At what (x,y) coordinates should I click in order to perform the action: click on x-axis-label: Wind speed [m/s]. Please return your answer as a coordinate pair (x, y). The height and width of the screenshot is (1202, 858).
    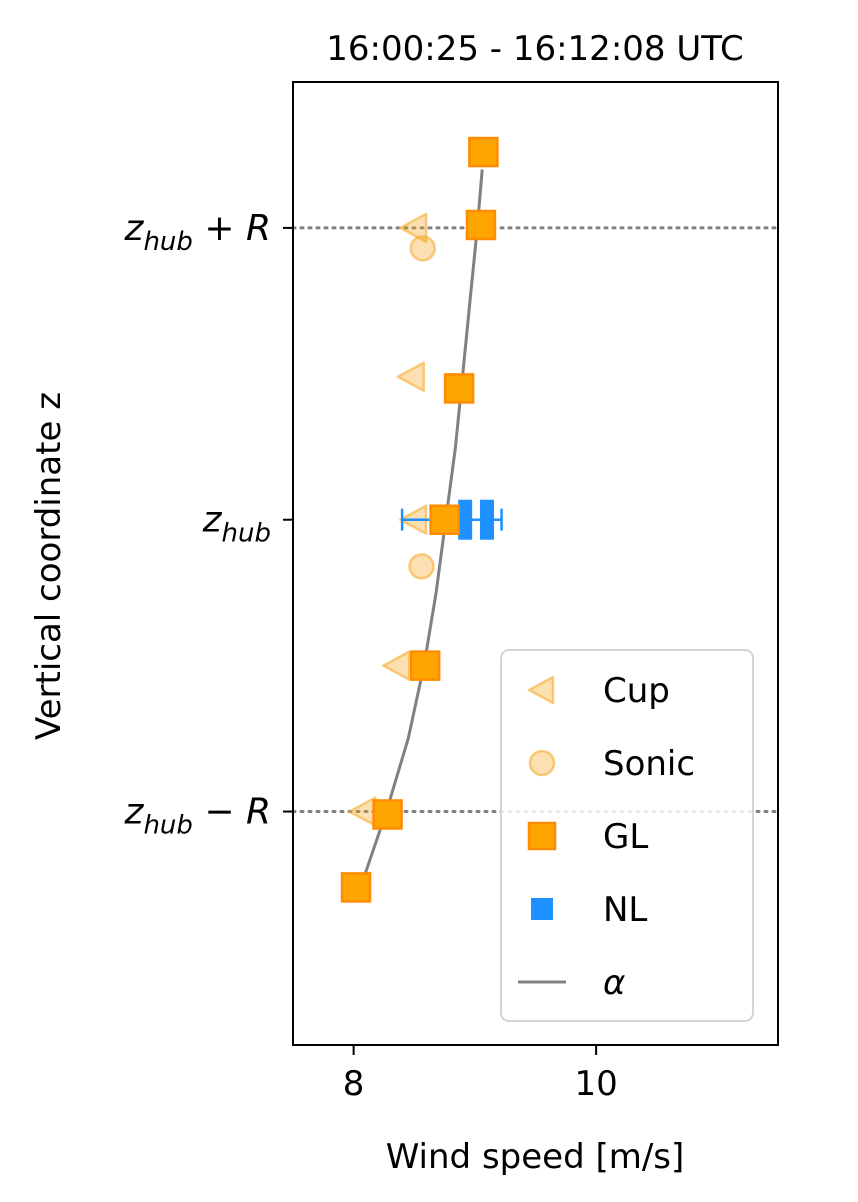
    Looking at the image, I should click on (535, 1157).